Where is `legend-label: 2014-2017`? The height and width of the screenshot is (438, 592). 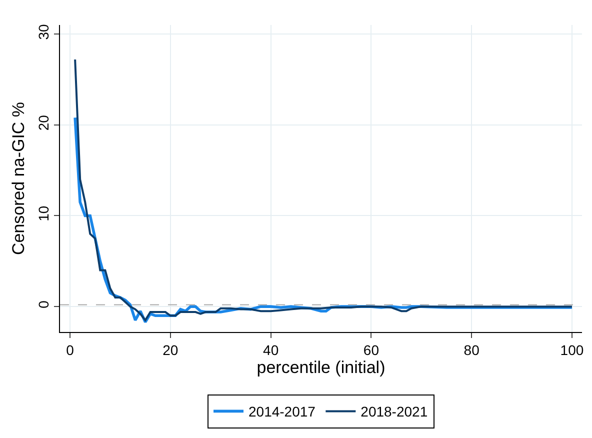 legend-label: 2014-2017 is located at coordinates (282, 412).